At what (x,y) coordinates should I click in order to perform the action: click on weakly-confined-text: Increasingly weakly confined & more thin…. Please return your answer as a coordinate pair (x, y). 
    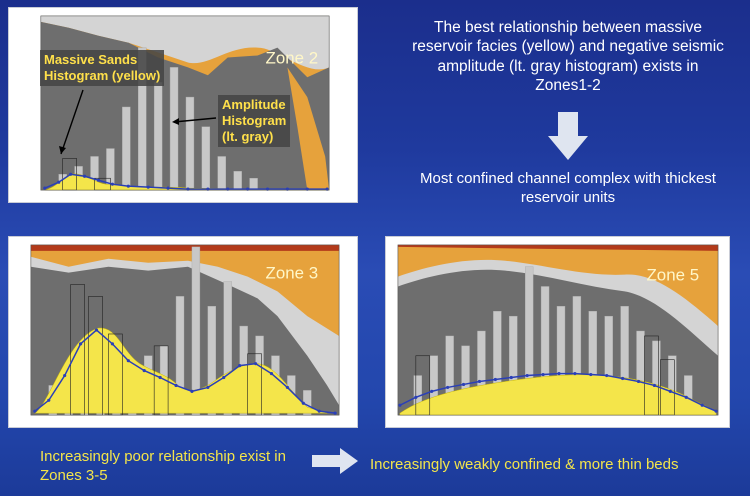
    Looking at the image, I should click on (524, 464).